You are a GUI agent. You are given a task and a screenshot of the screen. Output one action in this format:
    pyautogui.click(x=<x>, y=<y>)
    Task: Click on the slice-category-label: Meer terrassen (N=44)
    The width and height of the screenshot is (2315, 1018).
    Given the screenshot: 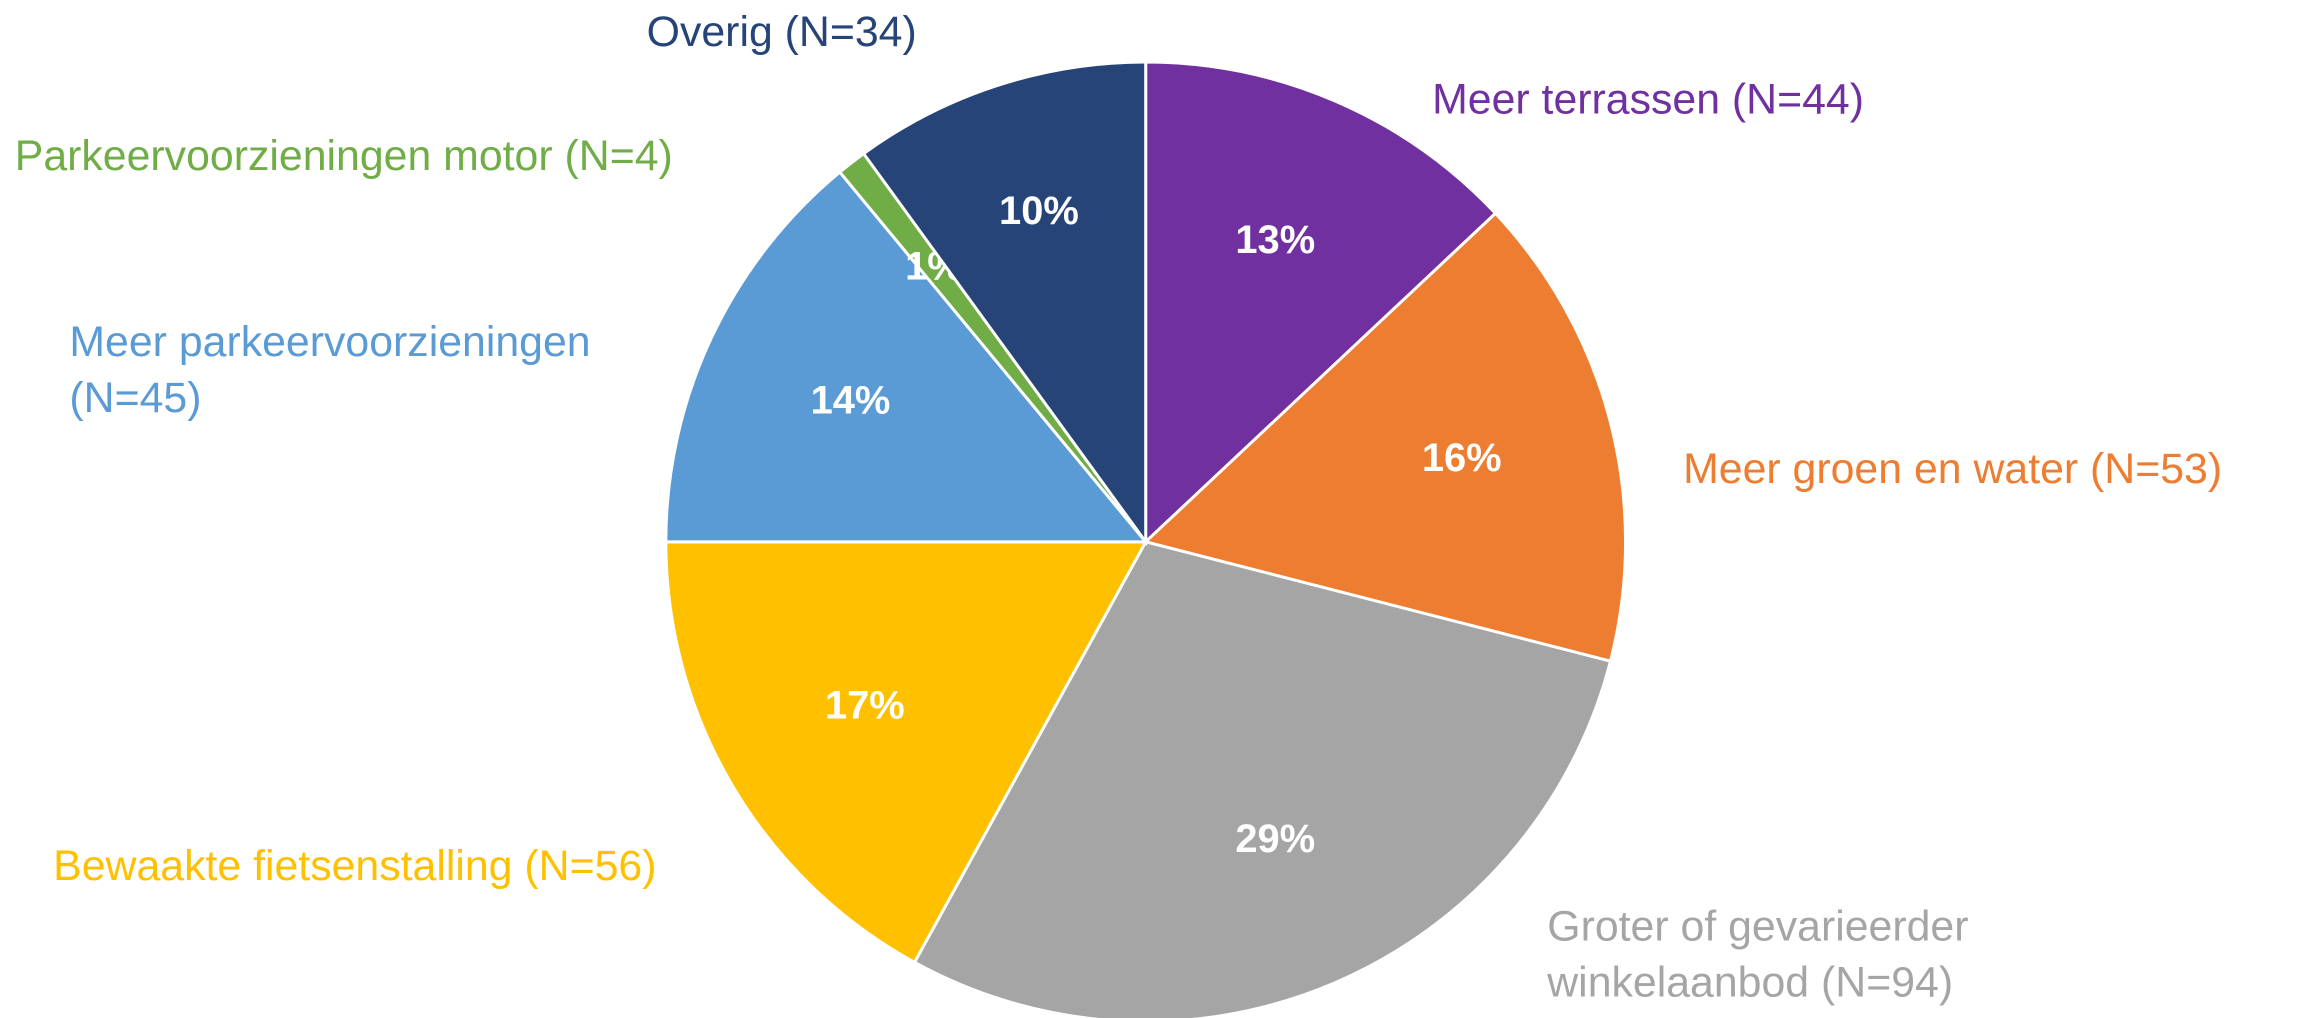 What is the action you would take?
    pyautogui.click(x=1648, y=100)
    